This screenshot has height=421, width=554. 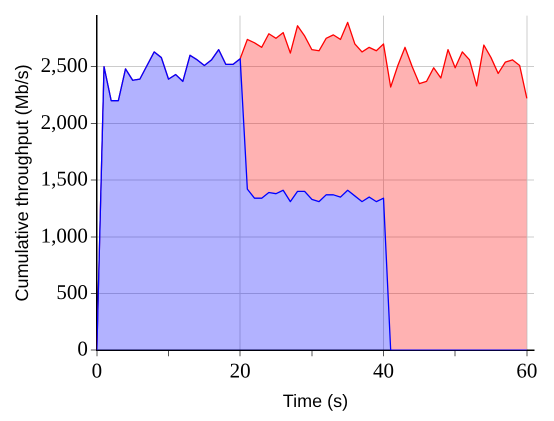 What do you see at coordinates (82, 348) in the screenshot?
I see `y-tick-label: 0` at bounding box center [82, 348].